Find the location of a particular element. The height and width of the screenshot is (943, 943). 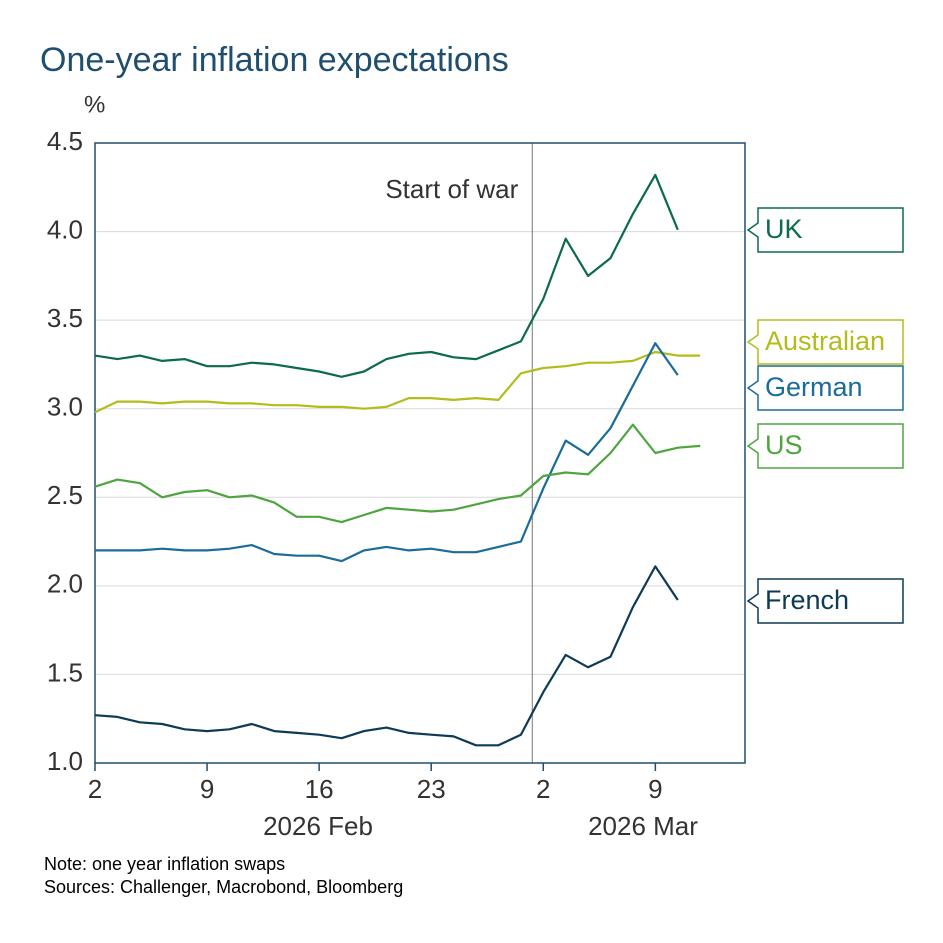

annotation: Start of war is located at coordinates (451, 189).